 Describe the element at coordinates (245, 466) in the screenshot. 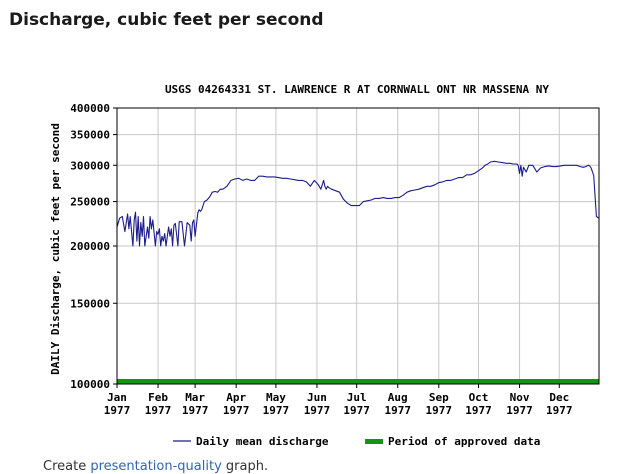

I see `footer-suffix: graph.` at that location.